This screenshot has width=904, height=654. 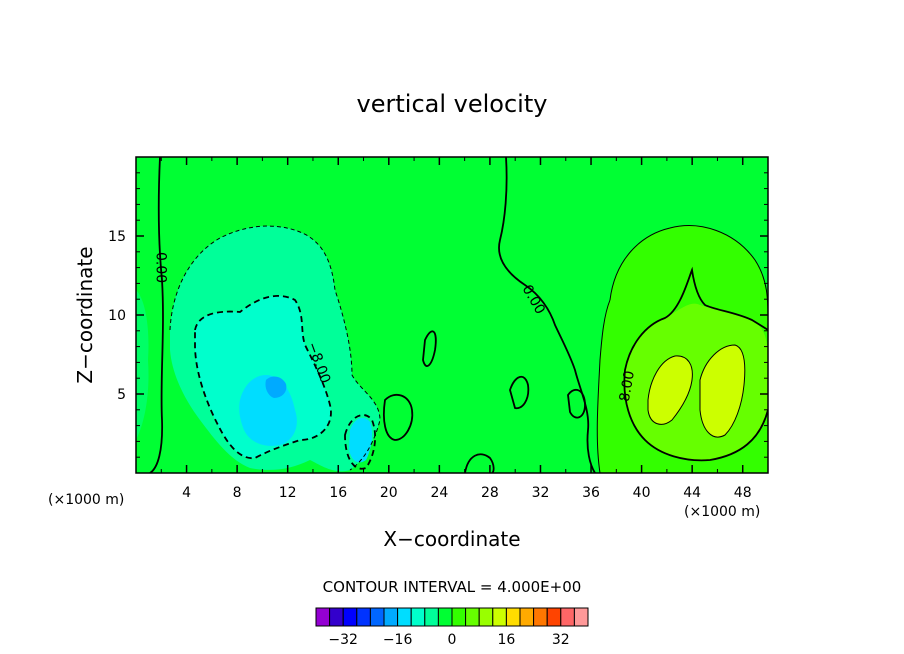 I want to click on plus-four-contour, so click(x=682, y=349).